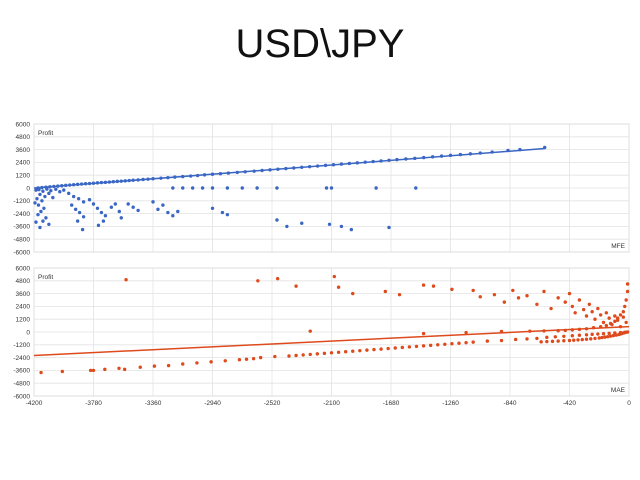  I want to click on y-axis-label: Profit, so click(45, 277).